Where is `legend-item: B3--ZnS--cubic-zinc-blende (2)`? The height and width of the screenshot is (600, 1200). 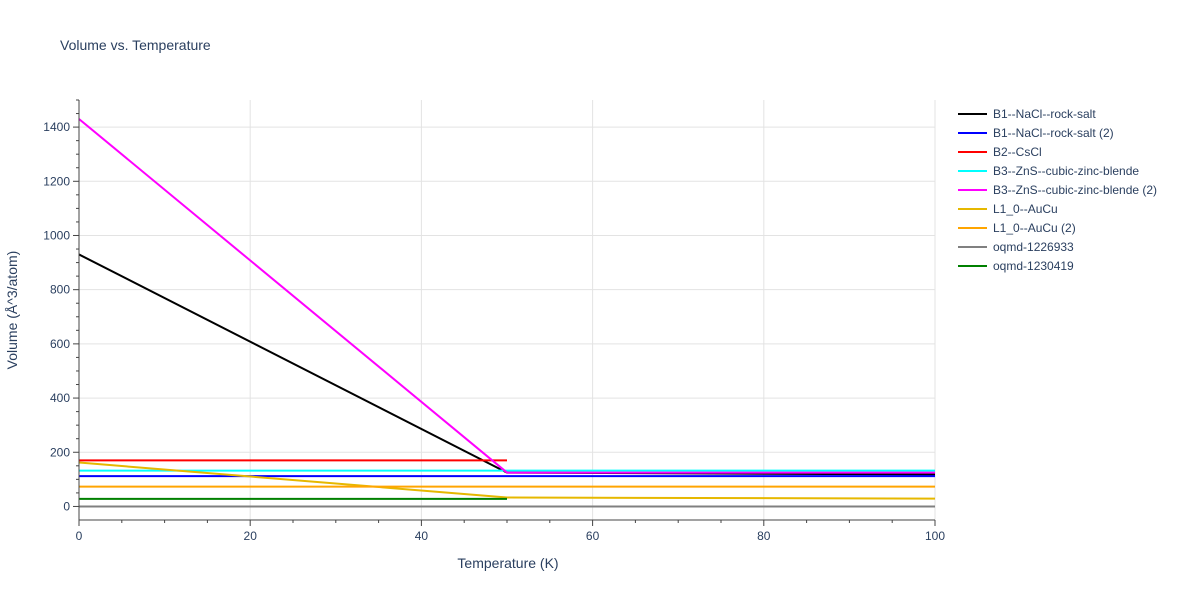
legend-item: B3--ZnS--cubic-zinc-blende (2) is located at coordinates (1057, 190).